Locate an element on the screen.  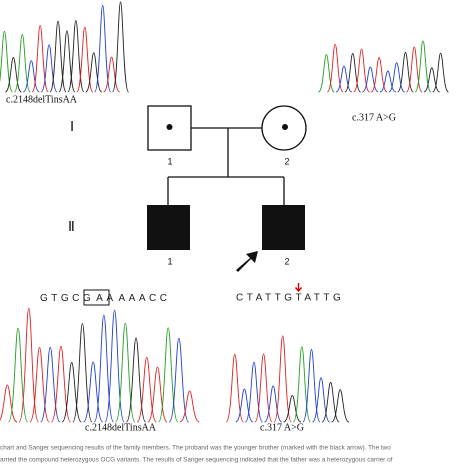
affected-son is located at coordinates (168, 227).